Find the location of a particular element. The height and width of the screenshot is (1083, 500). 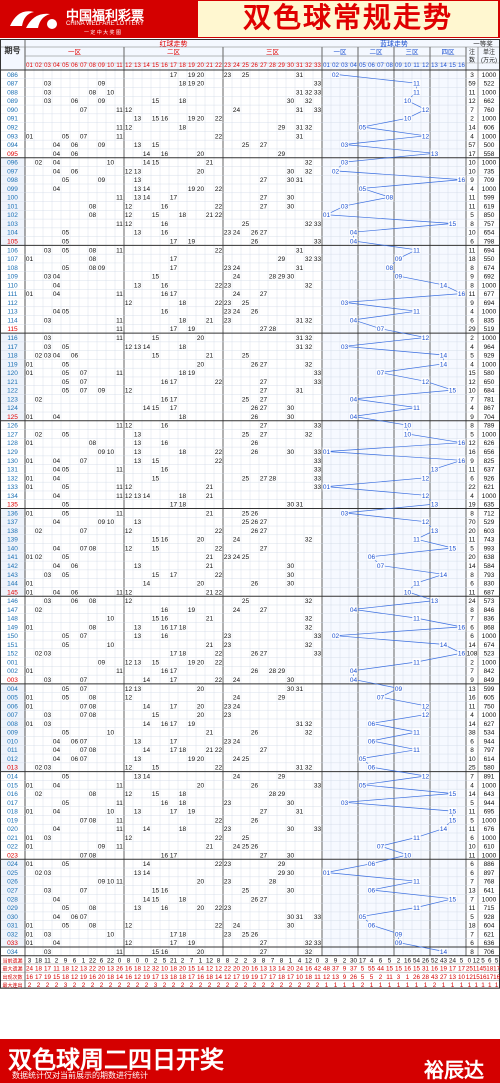

blue-ball-number: 09 is located at coordinates (399, 259).